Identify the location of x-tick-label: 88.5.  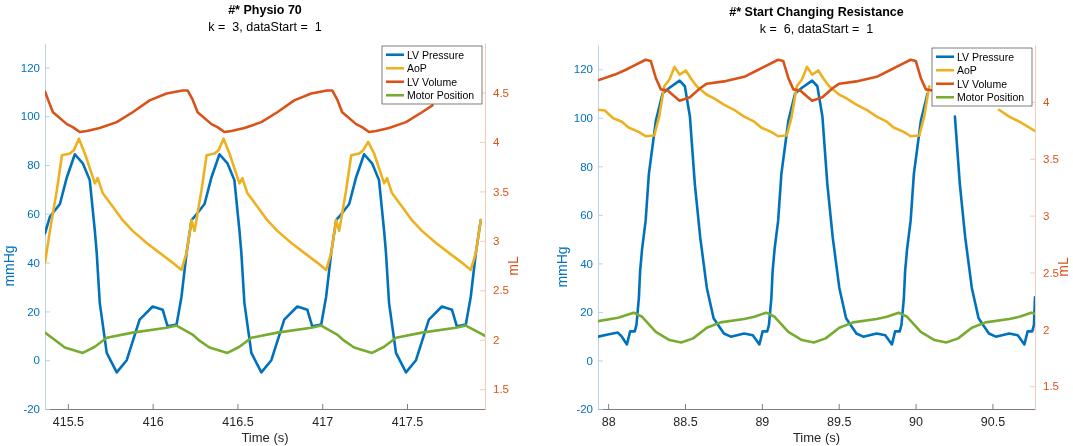
(685, 421).